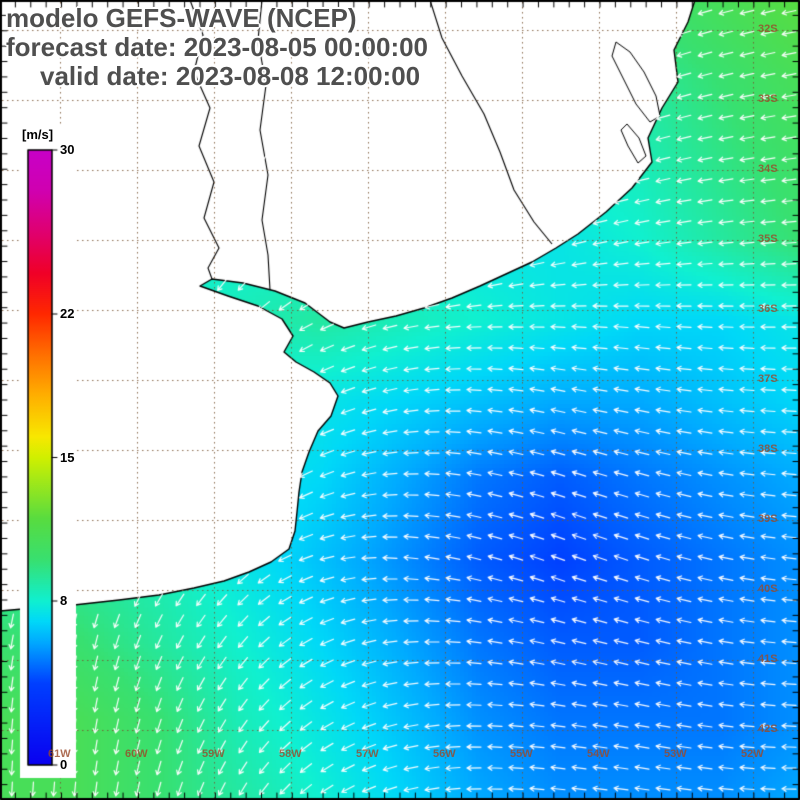  Describe the element at coordinates (181, 18) in the screenshot. I see `model-name: modelo GEFS-WAVE (NCEP)` at that location.